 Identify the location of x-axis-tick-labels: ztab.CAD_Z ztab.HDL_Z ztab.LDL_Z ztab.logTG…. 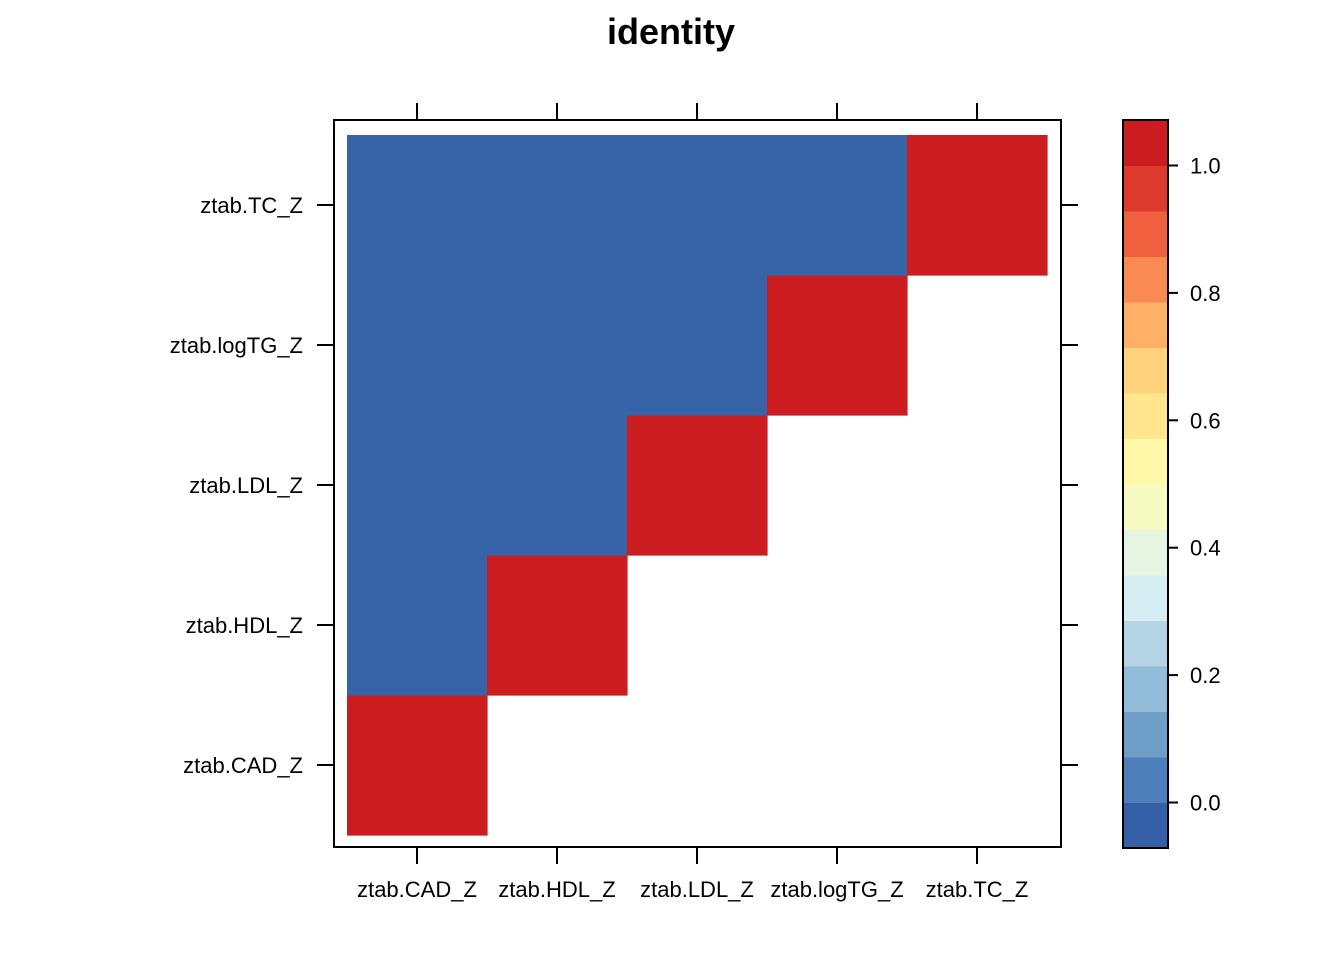
(692, 889).